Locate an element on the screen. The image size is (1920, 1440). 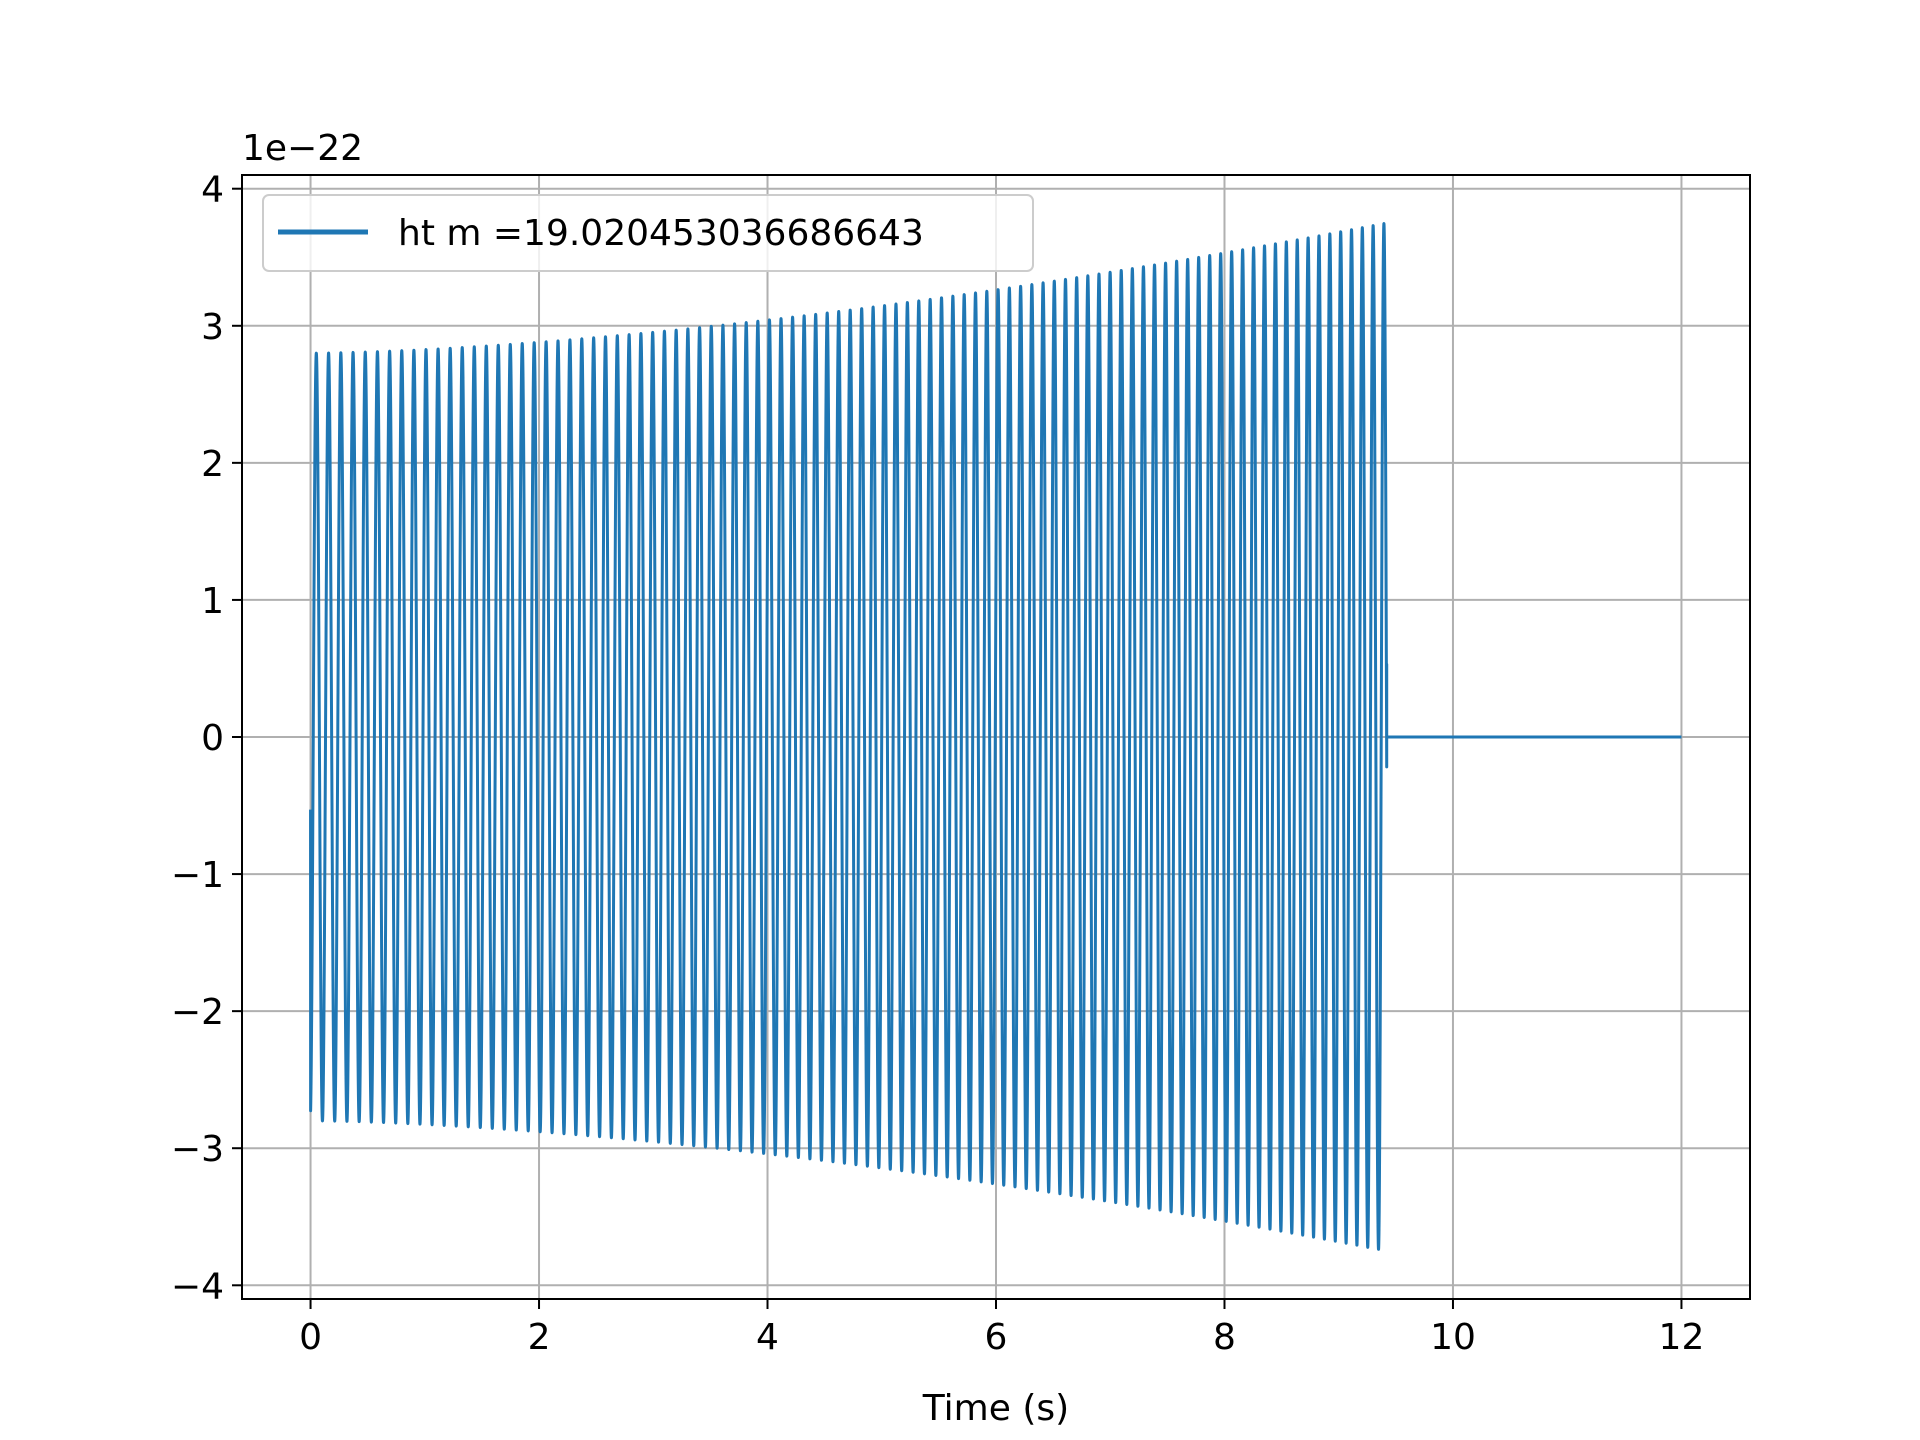
y-tick-label: 4 is located at coordinates (212, 190).